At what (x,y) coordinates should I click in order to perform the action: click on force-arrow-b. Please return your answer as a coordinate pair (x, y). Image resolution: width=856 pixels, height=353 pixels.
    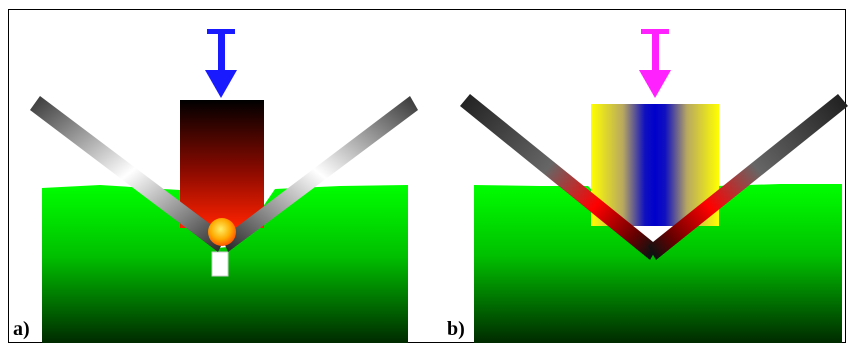
    Looking at the image, I should click on (655, 63).